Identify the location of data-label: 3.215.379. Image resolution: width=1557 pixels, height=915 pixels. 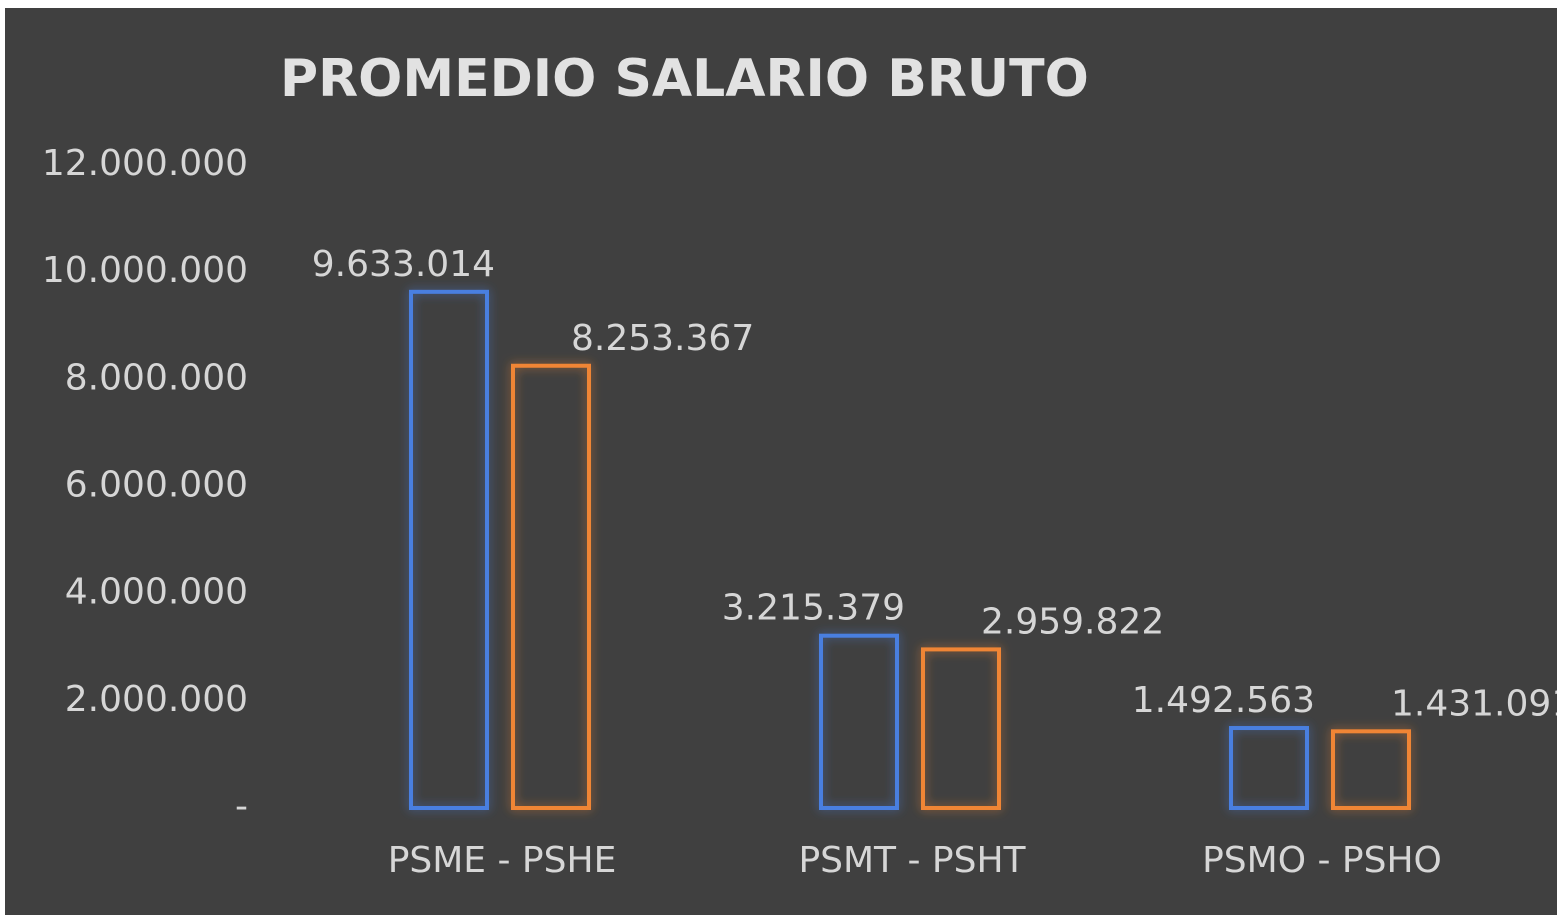
(813, 608).